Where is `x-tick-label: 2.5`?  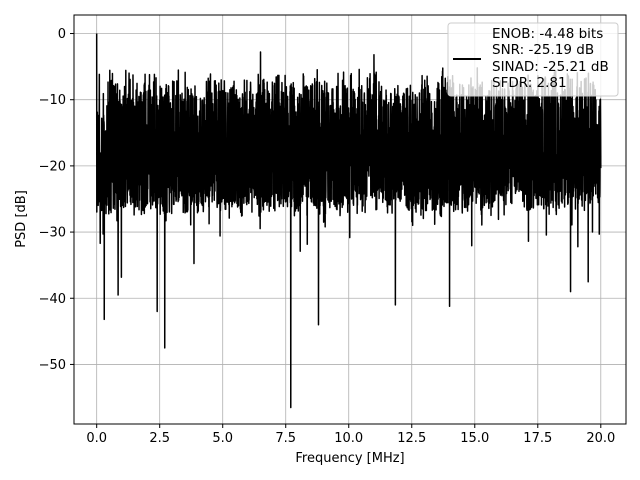 x-tick-label: 2.5 is located at coordinates (159, 438).